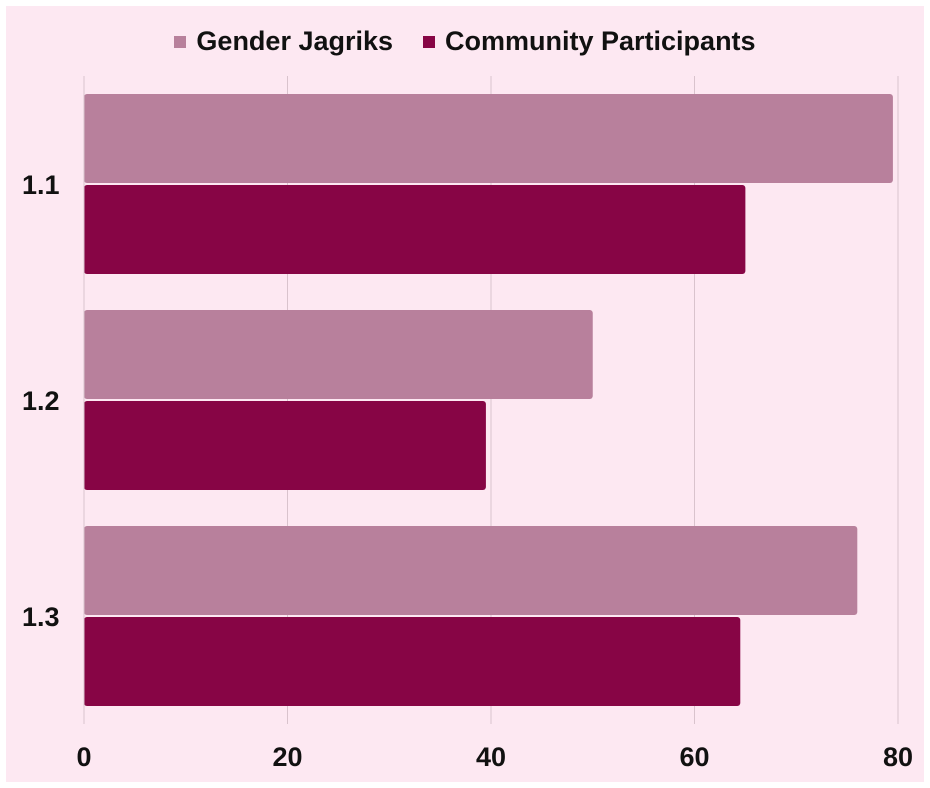 This screenshot has width=930, height=788. I want to click on legend-swatch-community-participants, so click(429, 41).